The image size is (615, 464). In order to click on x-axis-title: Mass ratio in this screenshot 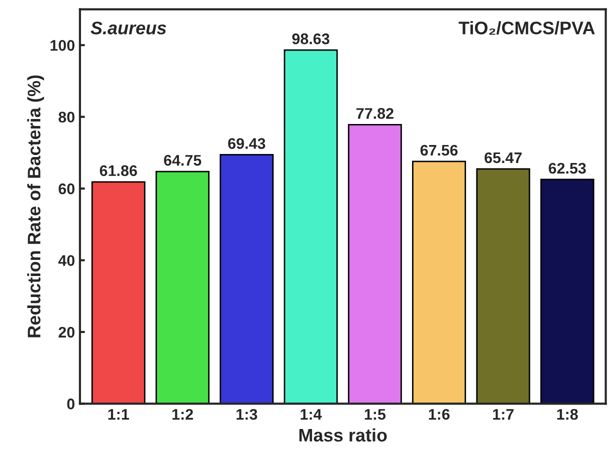, I will do `click(343, 435)`.